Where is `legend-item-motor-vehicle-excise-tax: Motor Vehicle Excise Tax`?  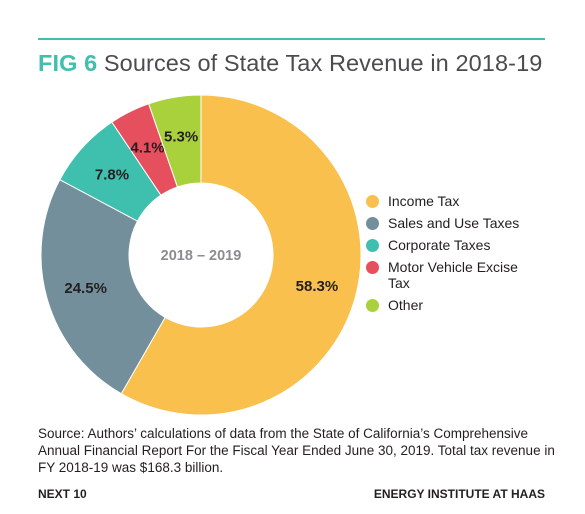
legend-item-motor-vehicle-excise-tax: Motor Vehicle Excise Tax is located at coordinates (452, 275).